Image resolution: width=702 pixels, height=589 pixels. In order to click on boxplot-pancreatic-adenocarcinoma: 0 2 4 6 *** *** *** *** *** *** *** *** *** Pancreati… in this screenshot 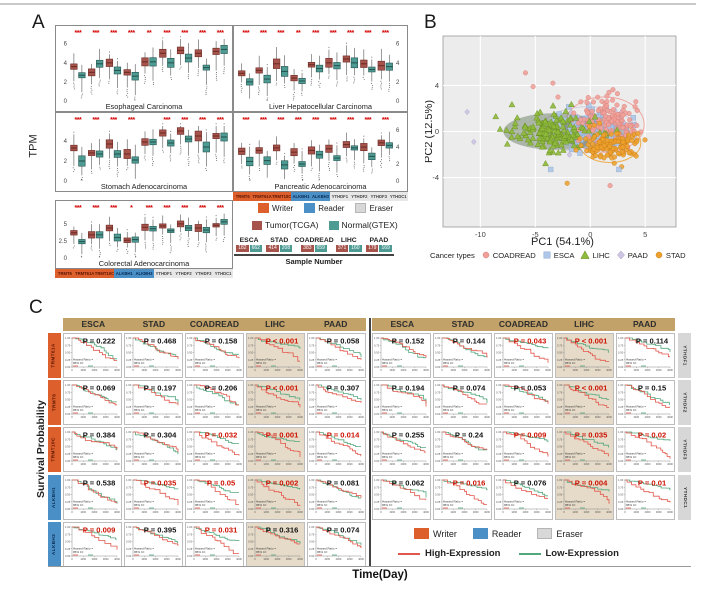, I will do `click(320, 152)`.